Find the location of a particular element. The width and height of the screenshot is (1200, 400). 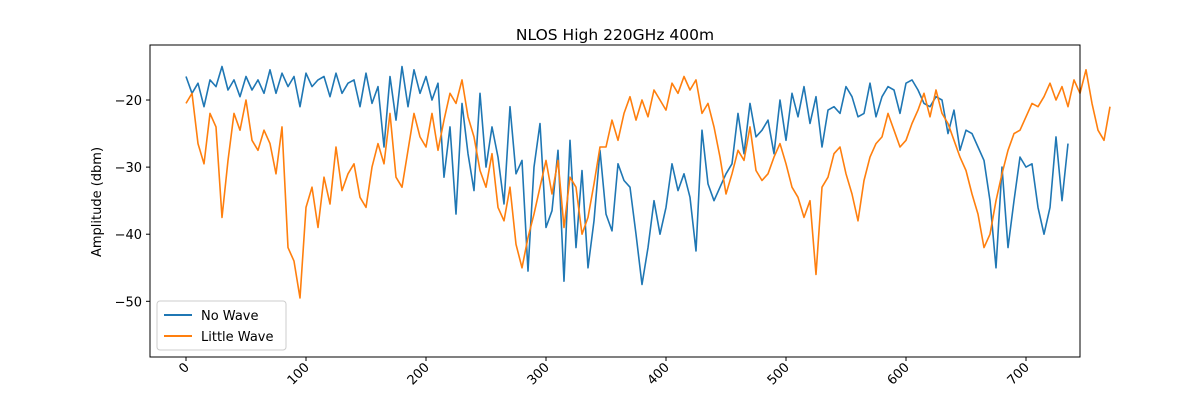

x-tick-label: 600 is located at coordinates (899, 374).